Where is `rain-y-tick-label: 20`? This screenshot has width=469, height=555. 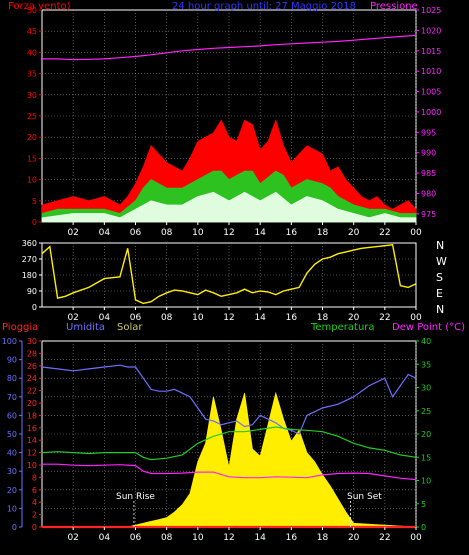 rain-y-tick-label: 20 is located at coordinates (12, 490).